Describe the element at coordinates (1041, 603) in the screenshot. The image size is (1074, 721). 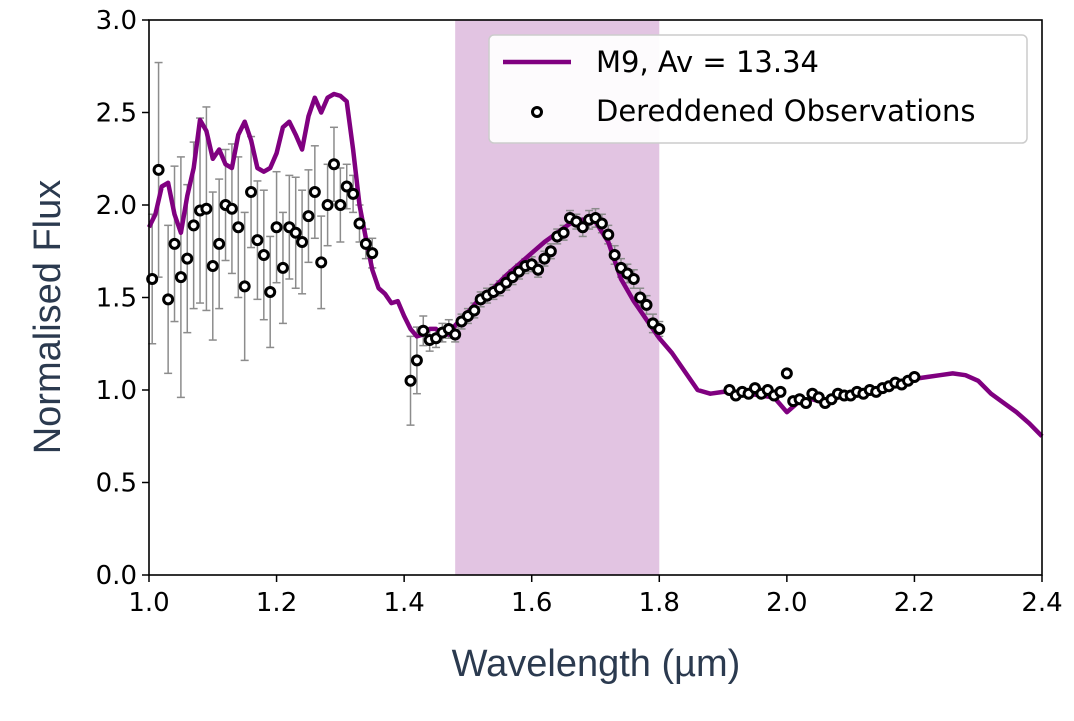
I see `x-tick-label: 2.4` at that location.